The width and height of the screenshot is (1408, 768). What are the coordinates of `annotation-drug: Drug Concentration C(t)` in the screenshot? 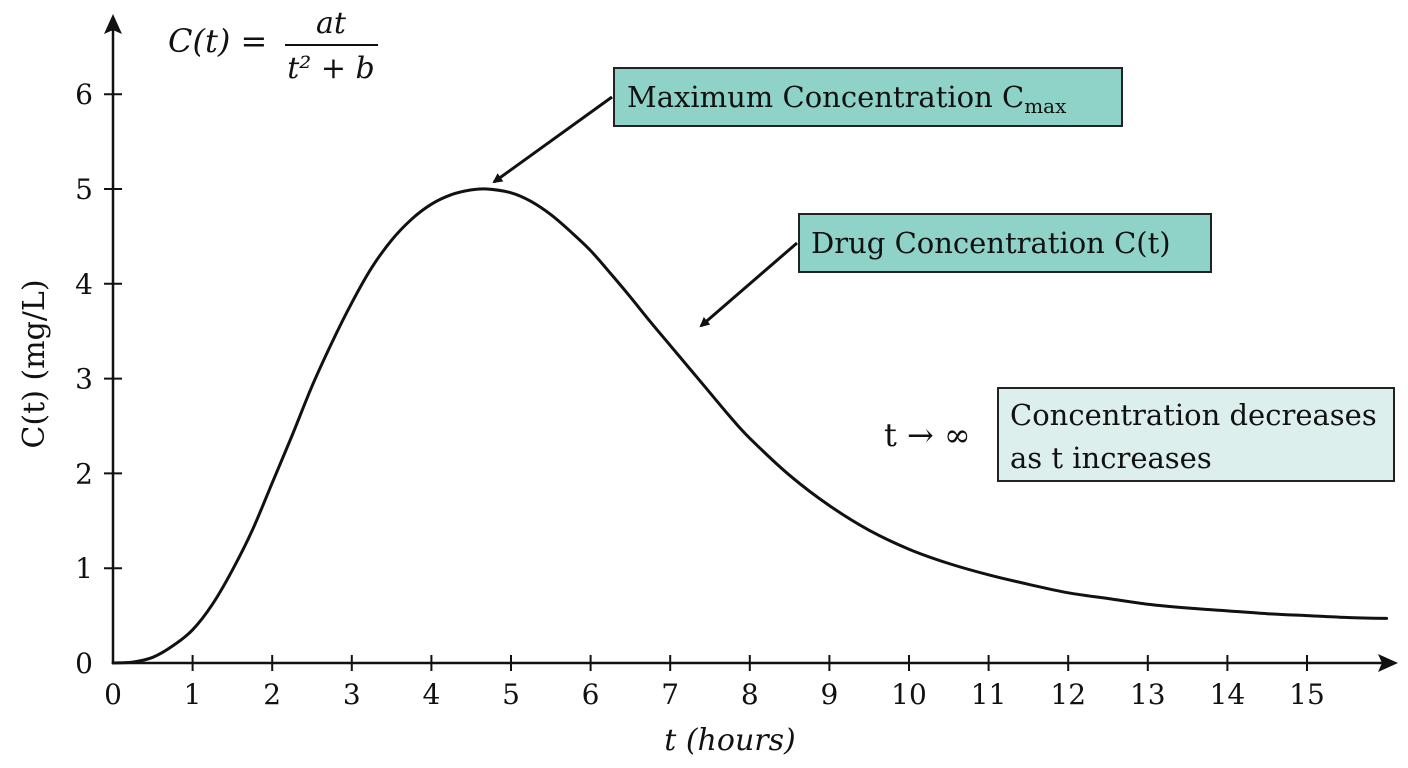 It's located at (955, 270).